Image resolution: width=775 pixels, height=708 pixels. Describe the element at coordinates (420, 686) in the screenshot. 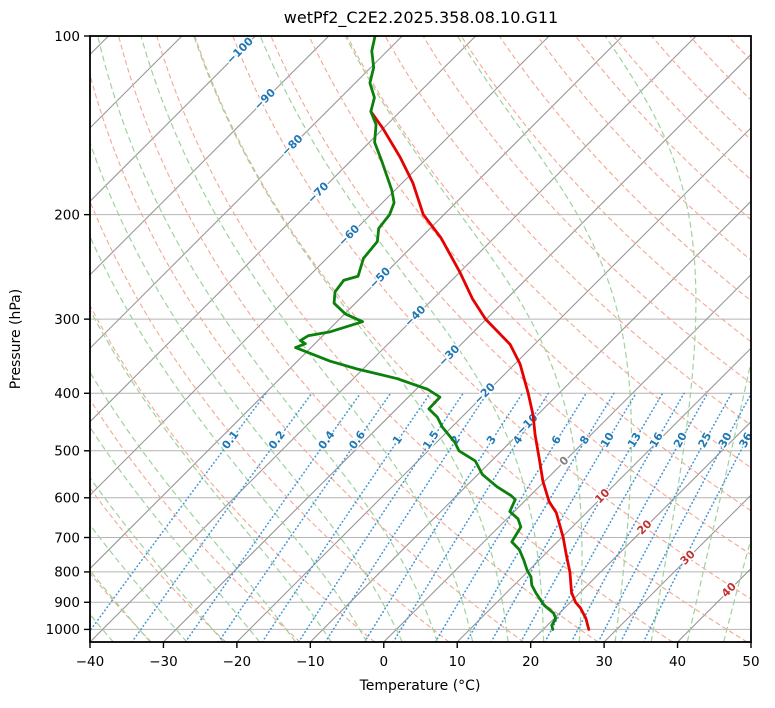

I see `x-axis-label: Temperature (°C)` at that location.